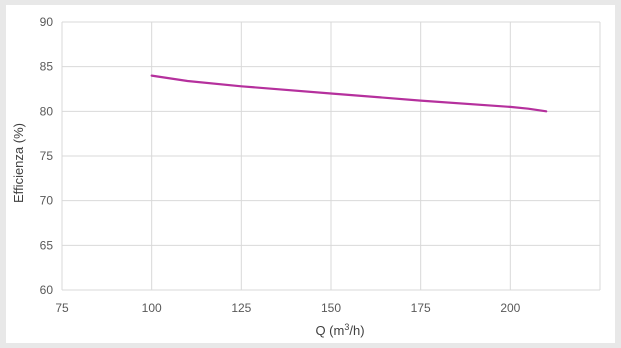  I want to click on x-tick-label: 150, so click(331, 308).